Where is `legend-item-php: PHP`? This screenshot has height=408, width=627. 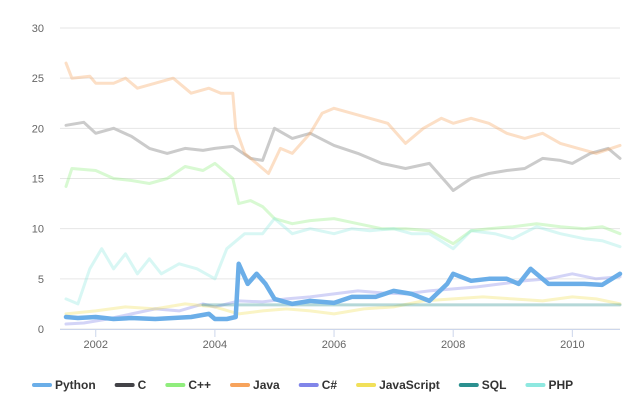 legend-item-php: PHP is located at coordinates (549, 385).